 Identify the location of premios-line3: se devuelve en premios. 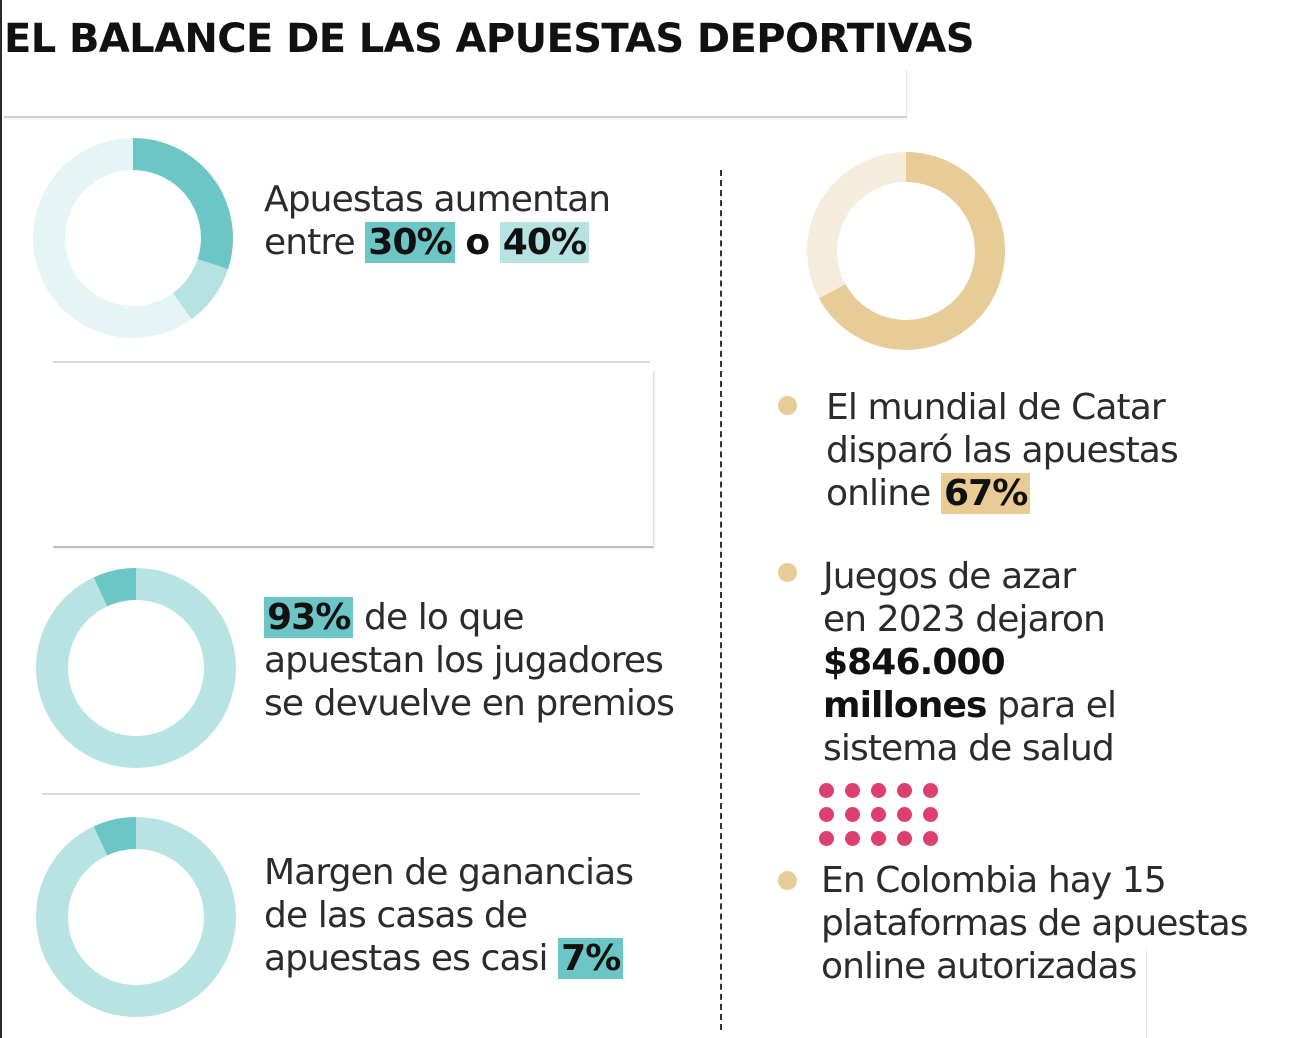
(469, 703).